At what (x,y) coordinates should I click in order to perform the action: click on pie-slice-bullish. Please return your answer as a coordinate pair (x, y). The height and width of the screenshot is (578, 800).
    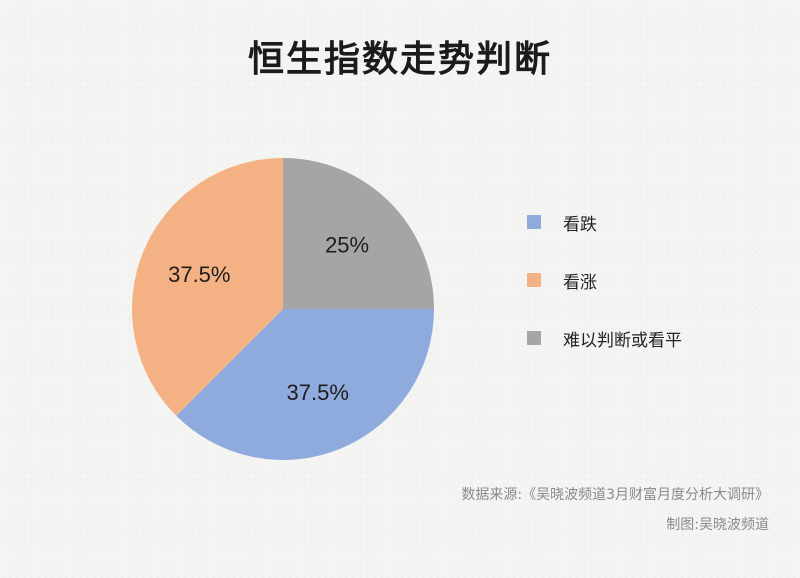
    Looking at the image, I should click on (207, 287).